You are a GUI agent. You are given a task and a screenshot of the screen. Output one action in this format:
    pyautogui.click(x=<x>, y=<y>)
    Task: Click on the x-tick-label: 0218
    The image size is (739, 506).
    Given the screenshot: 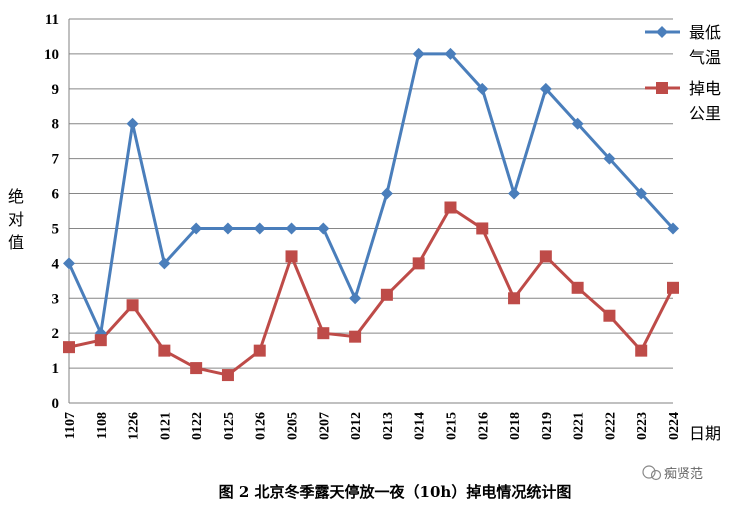 What is the action you would take?
    pyautogui.click(x=515, y=426)
    